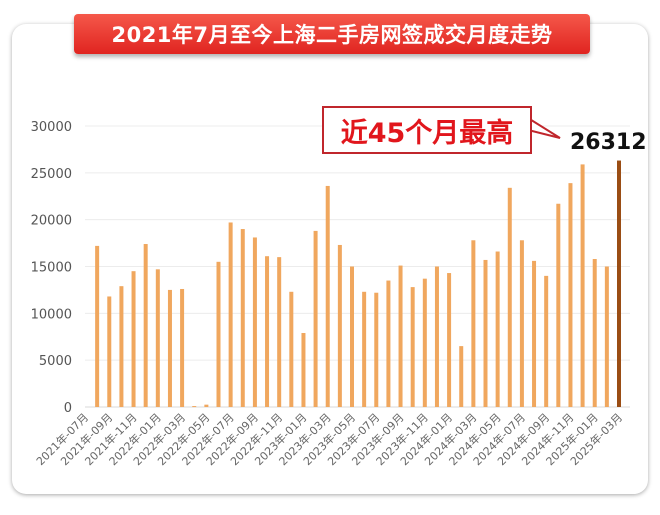  Describe the element at coordinates (51, 174) in the screenshot. I see `y-tick-label: 25000` at that location.